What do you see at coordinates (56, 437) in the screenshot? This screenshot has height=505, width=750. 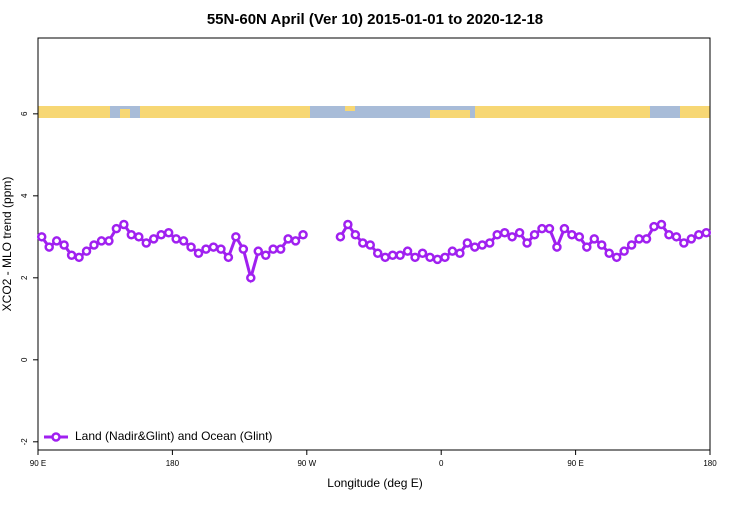 I see `legend-marker` at bounding box center [56, 437].